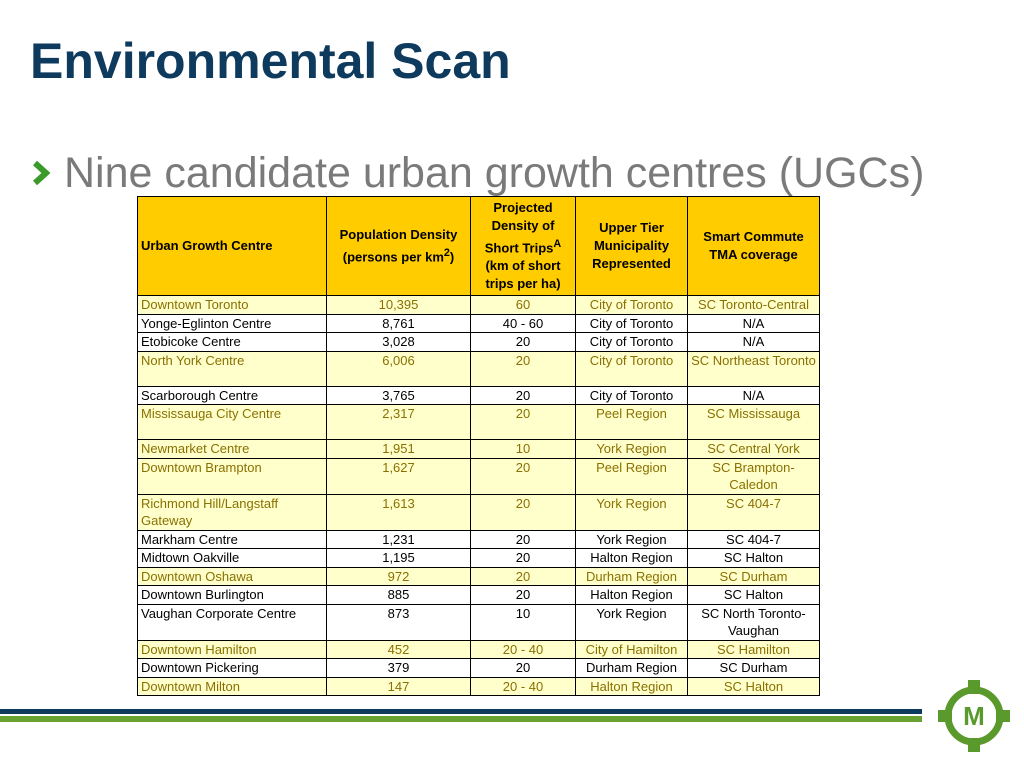 This screenshot has width=1024, height=768. What do you see at coordinates (753, 476) in the screenshot?
I see `cell-tma: SC Brampton-Caledon` at bounding box center [753, 476].